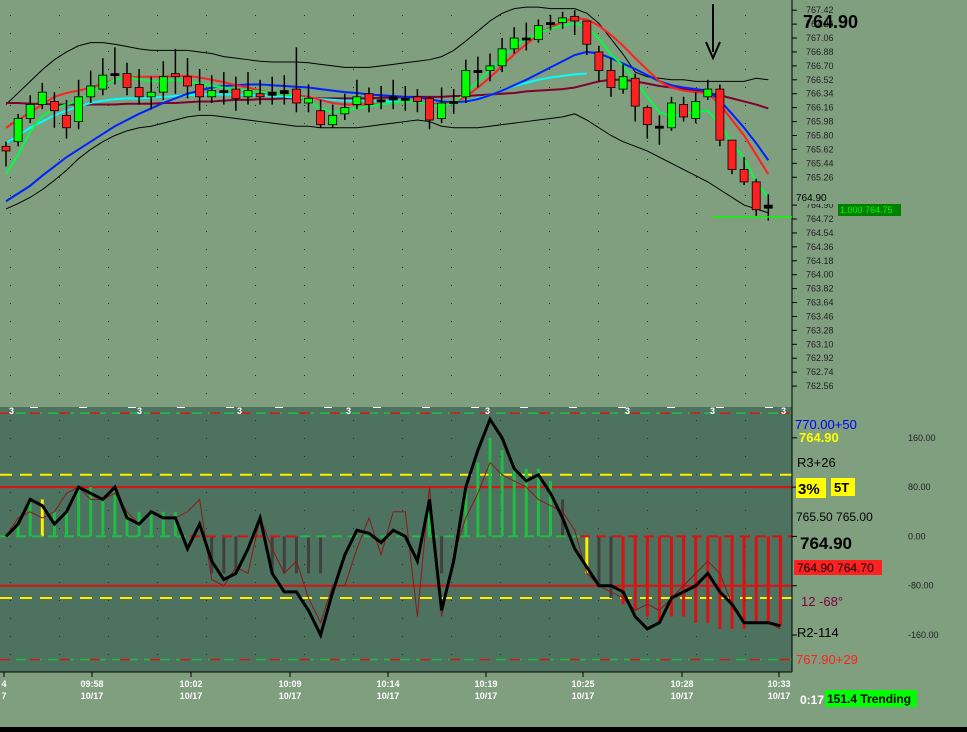 The image size is (967, 732). I want to click on osc-tick-label: -80.00, so click(921, 586).